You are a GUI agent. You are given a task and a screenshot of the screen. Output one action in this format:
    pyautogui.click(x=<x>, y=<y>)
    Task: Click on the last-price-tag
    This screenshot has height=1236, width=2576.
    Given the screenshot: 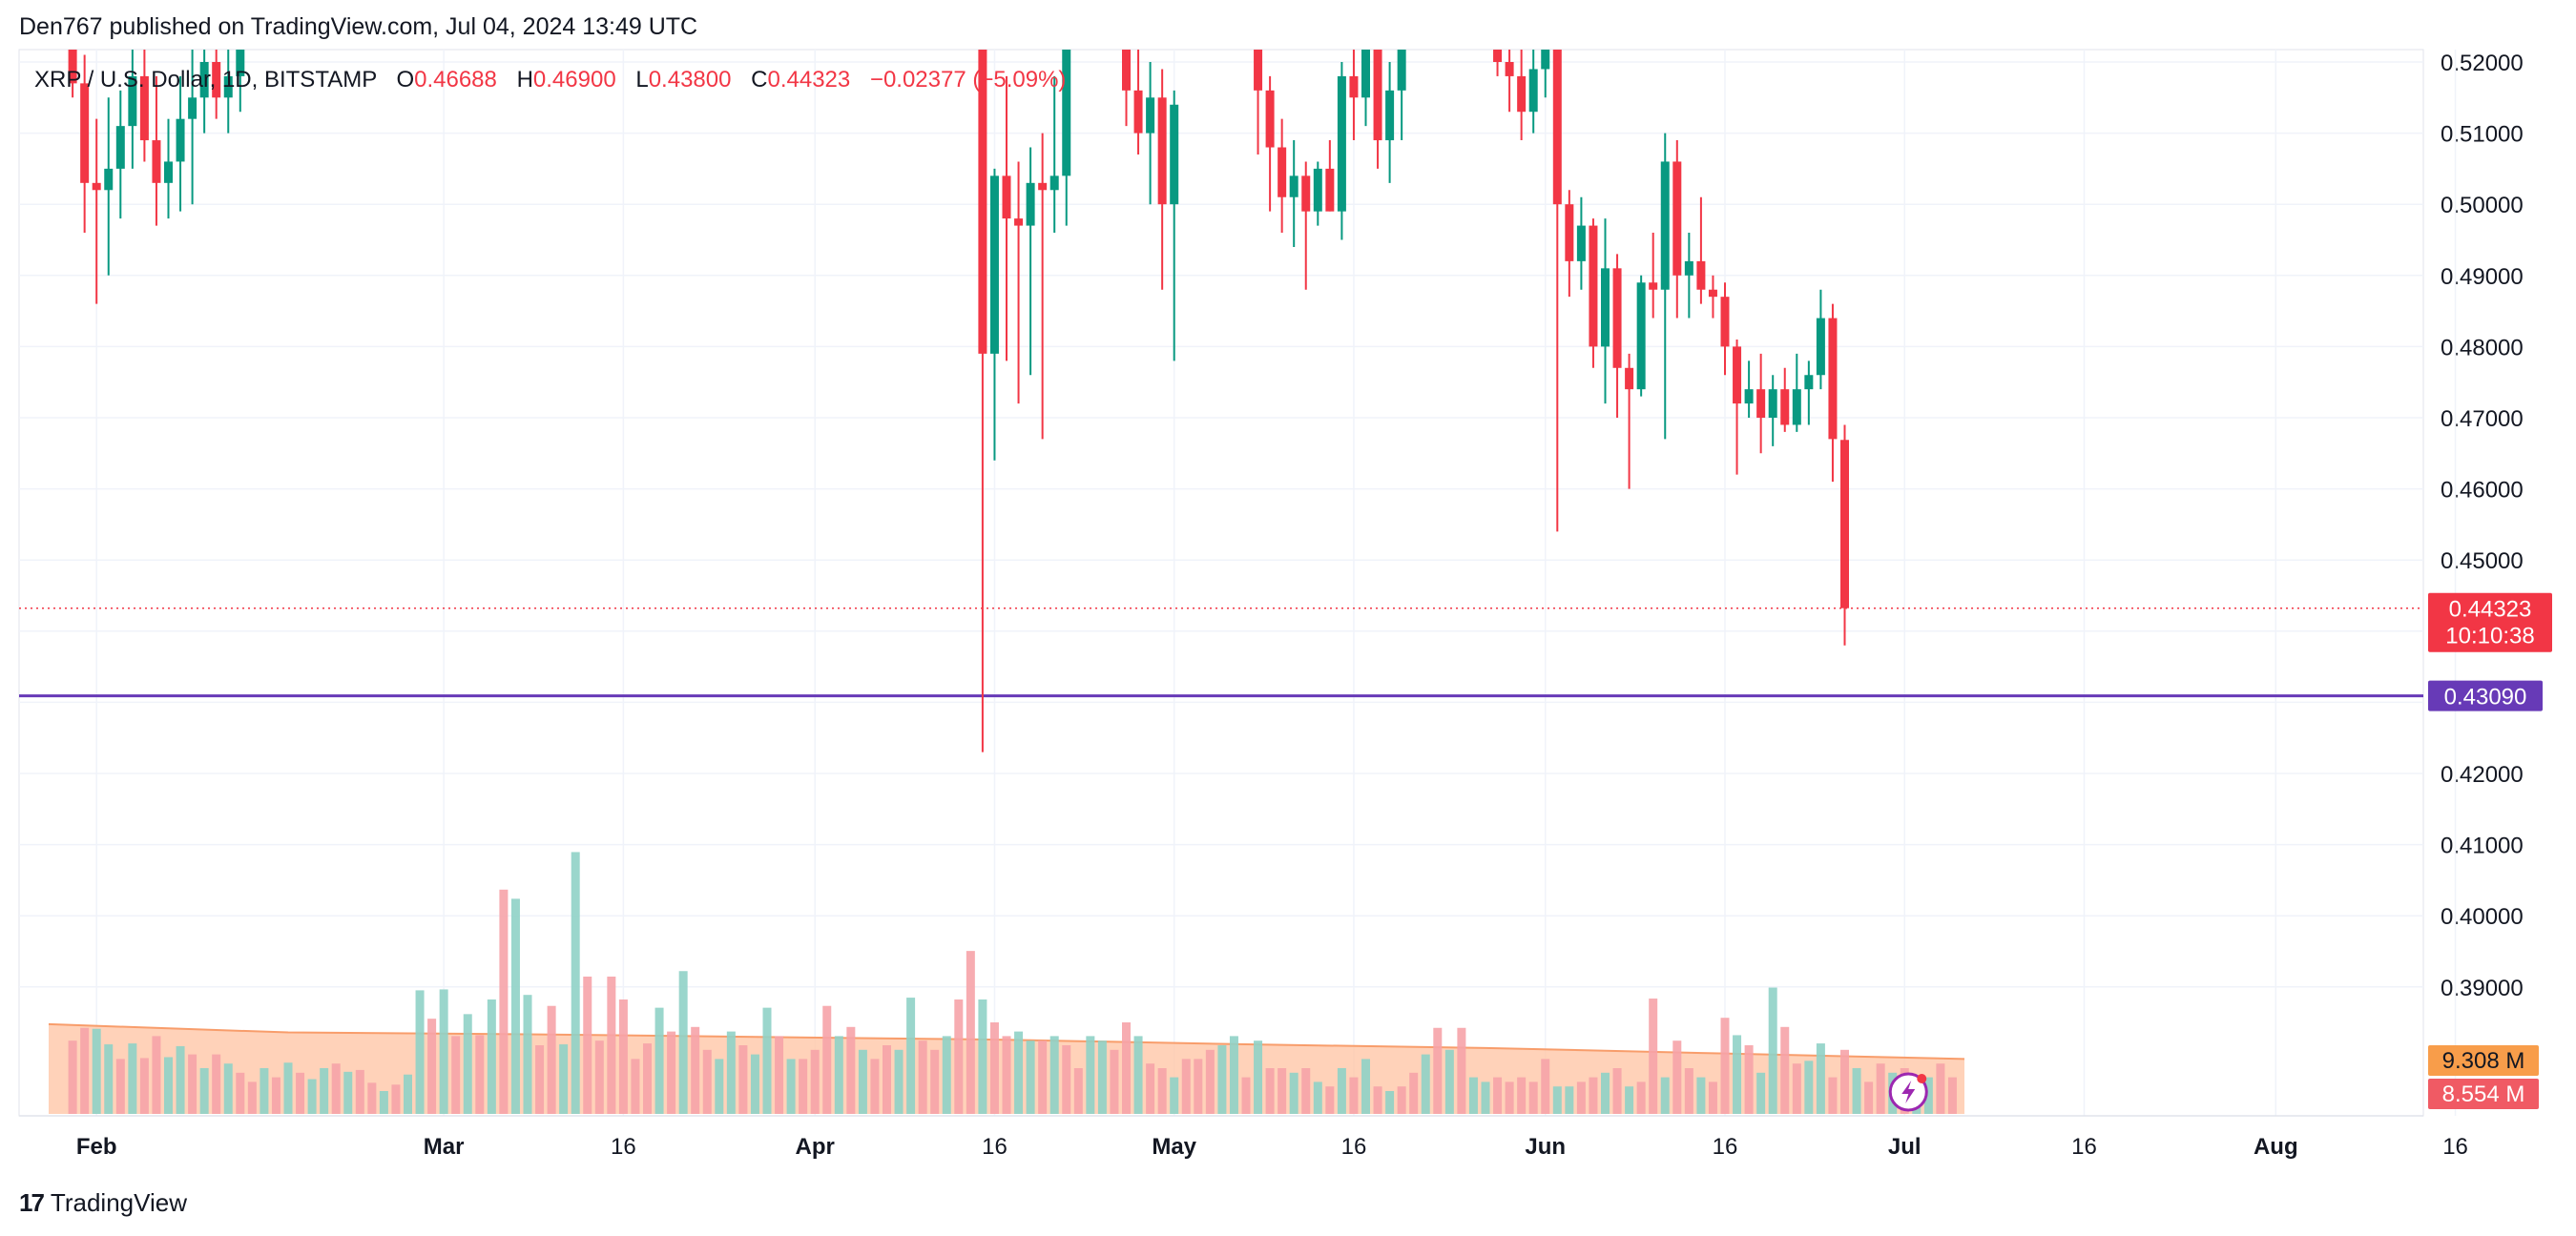 What is the action you would take?
    pyautogui.click(x=2490, y=622)
    